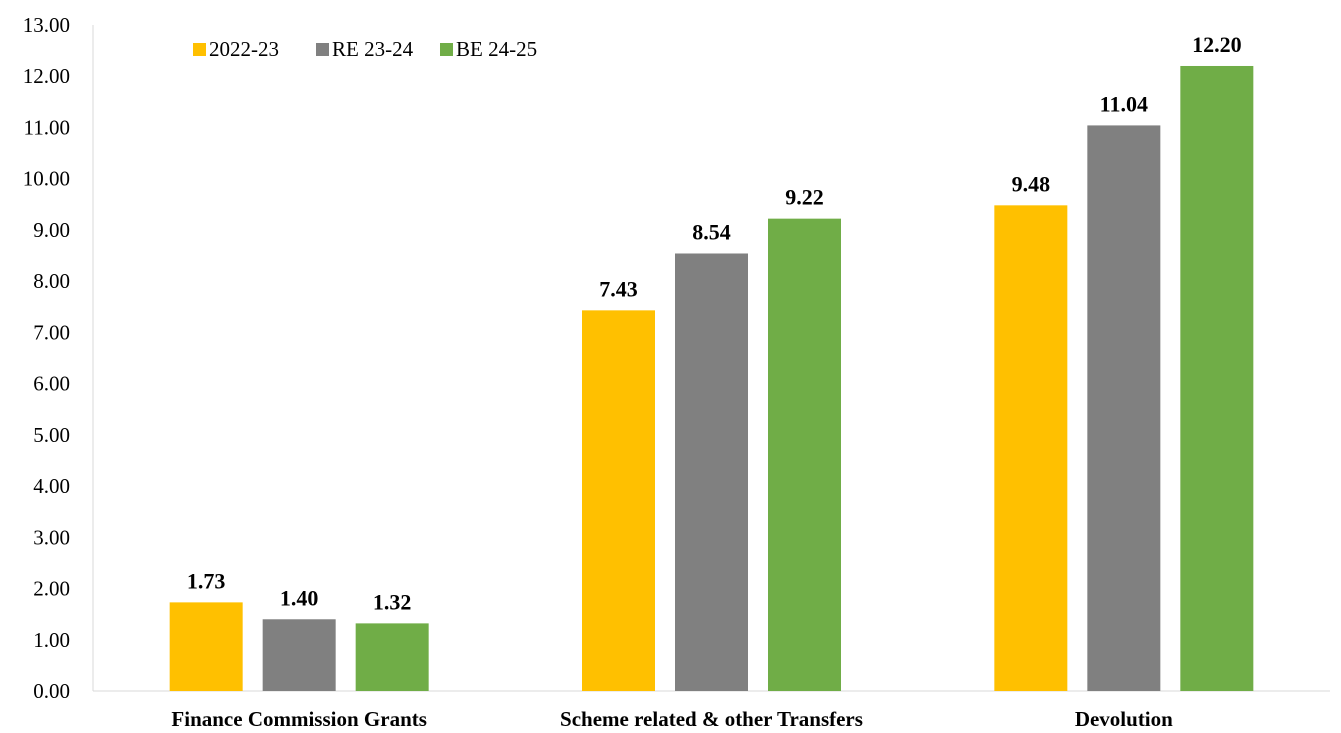  What do you see at coordinates (46, 25) in the screenshot?
I see `y-tick-label: 13.00` at bounding box center [46, 25].